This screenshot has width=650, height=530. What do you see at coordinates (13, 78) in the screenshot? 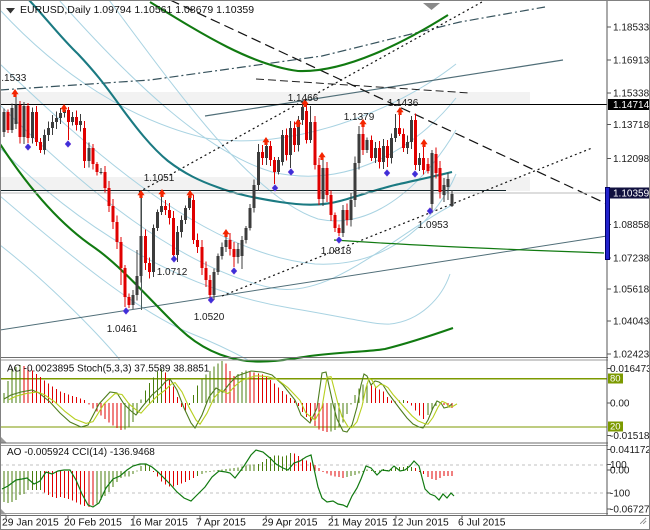
I see `svg-text: 1.1533` at bounding box center [13, 78].